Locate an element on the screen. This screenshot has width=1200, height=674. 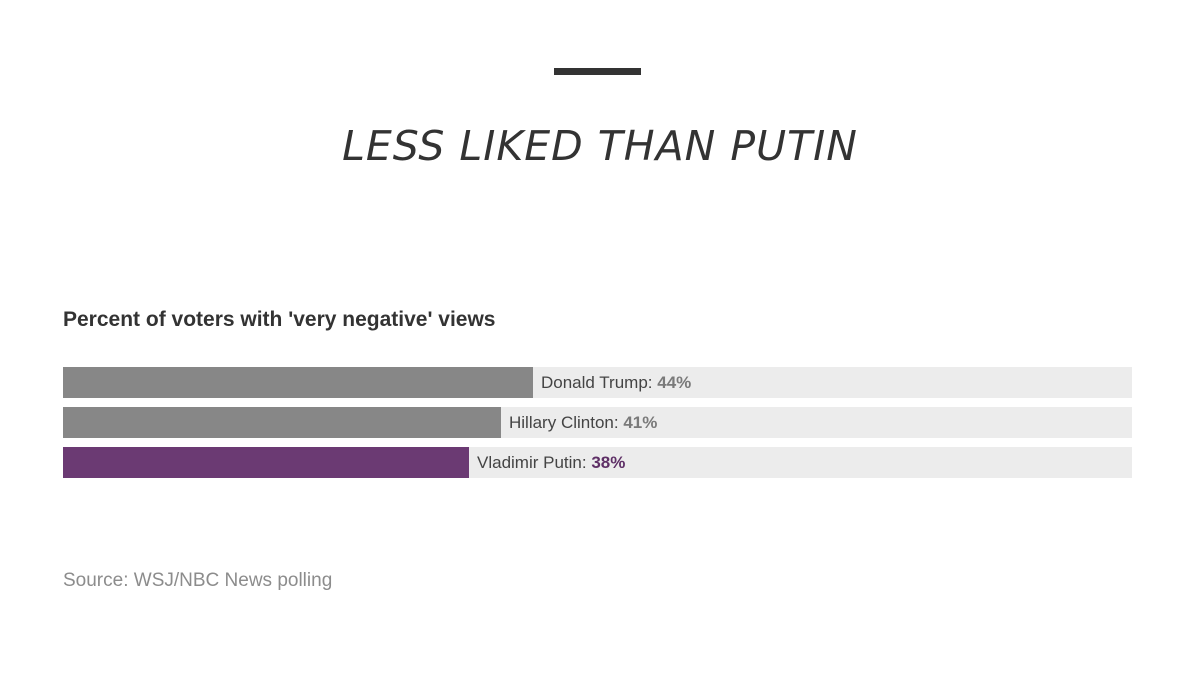
top-rule is located at coordinates (597, 71).